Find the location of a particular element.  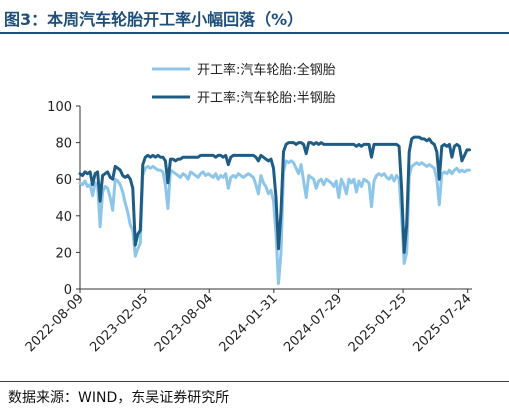

y-tick-label: 20 is located at coordinates (63, 253).